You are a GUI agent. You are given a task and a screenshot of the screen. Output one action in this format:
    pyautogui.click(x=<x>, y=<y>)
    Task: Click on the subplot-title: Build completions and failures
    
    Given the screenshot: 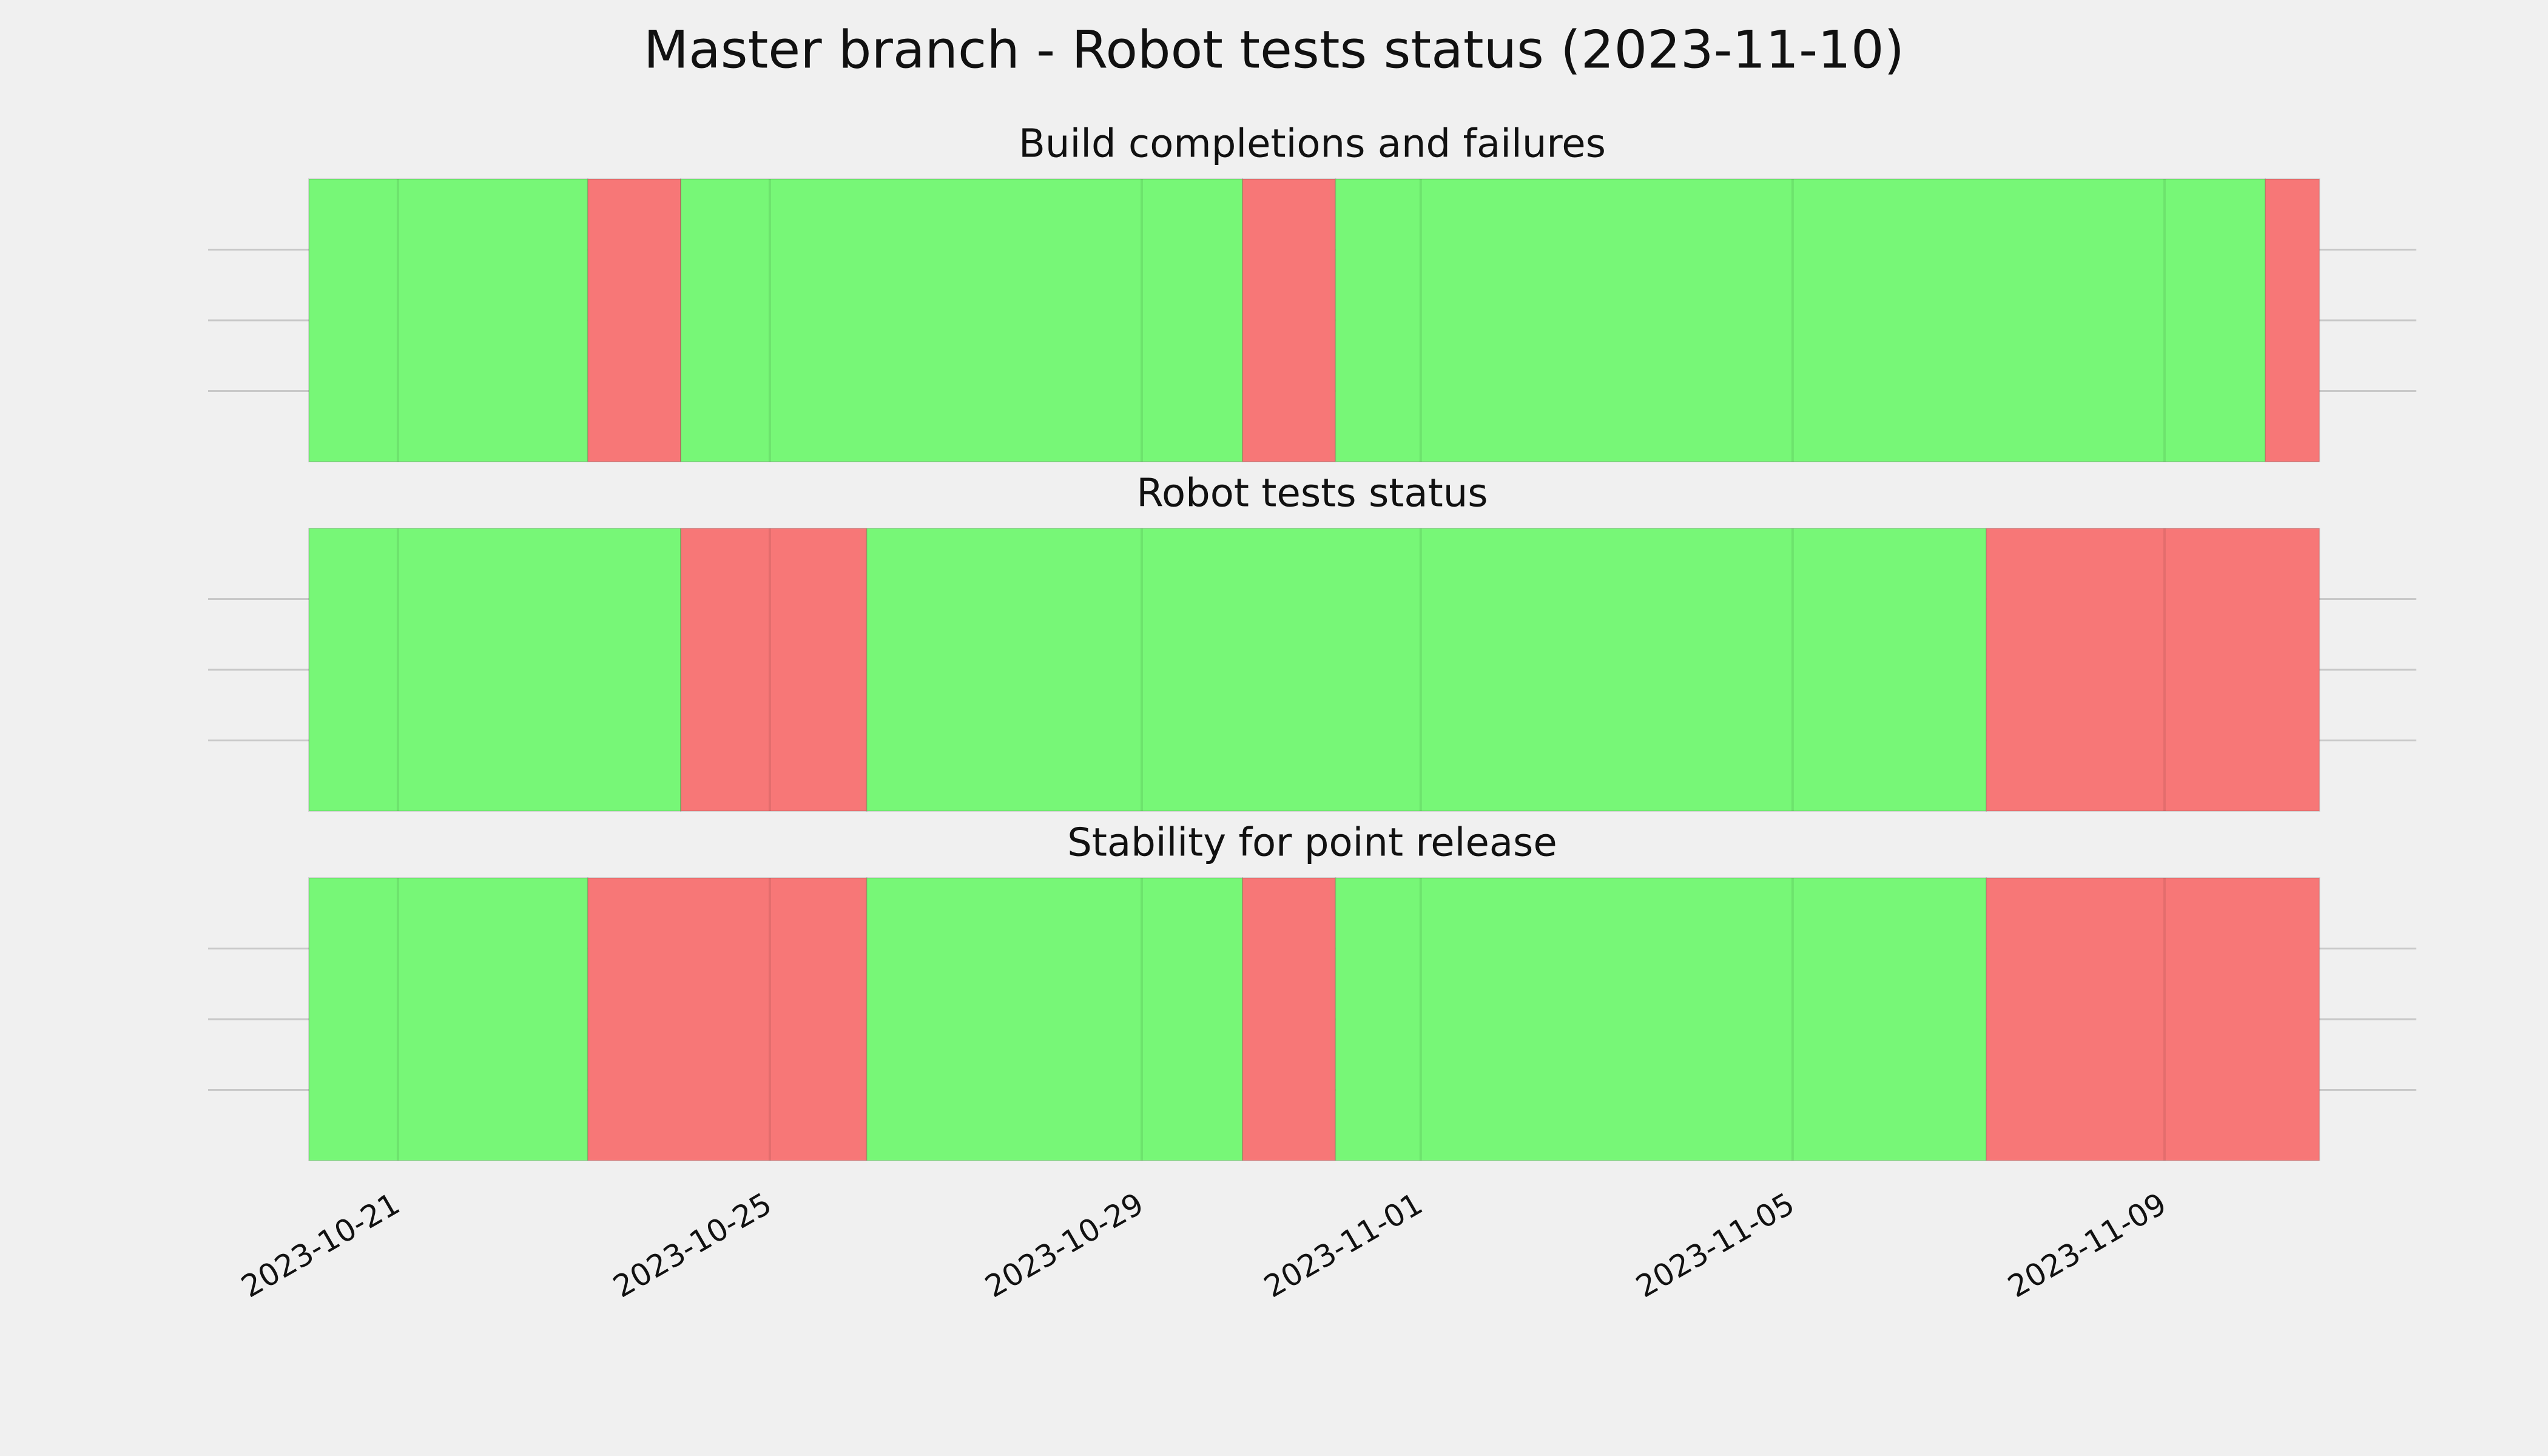 What is the action you would take?
    pyautogui.click(x=1312, y=144)
    